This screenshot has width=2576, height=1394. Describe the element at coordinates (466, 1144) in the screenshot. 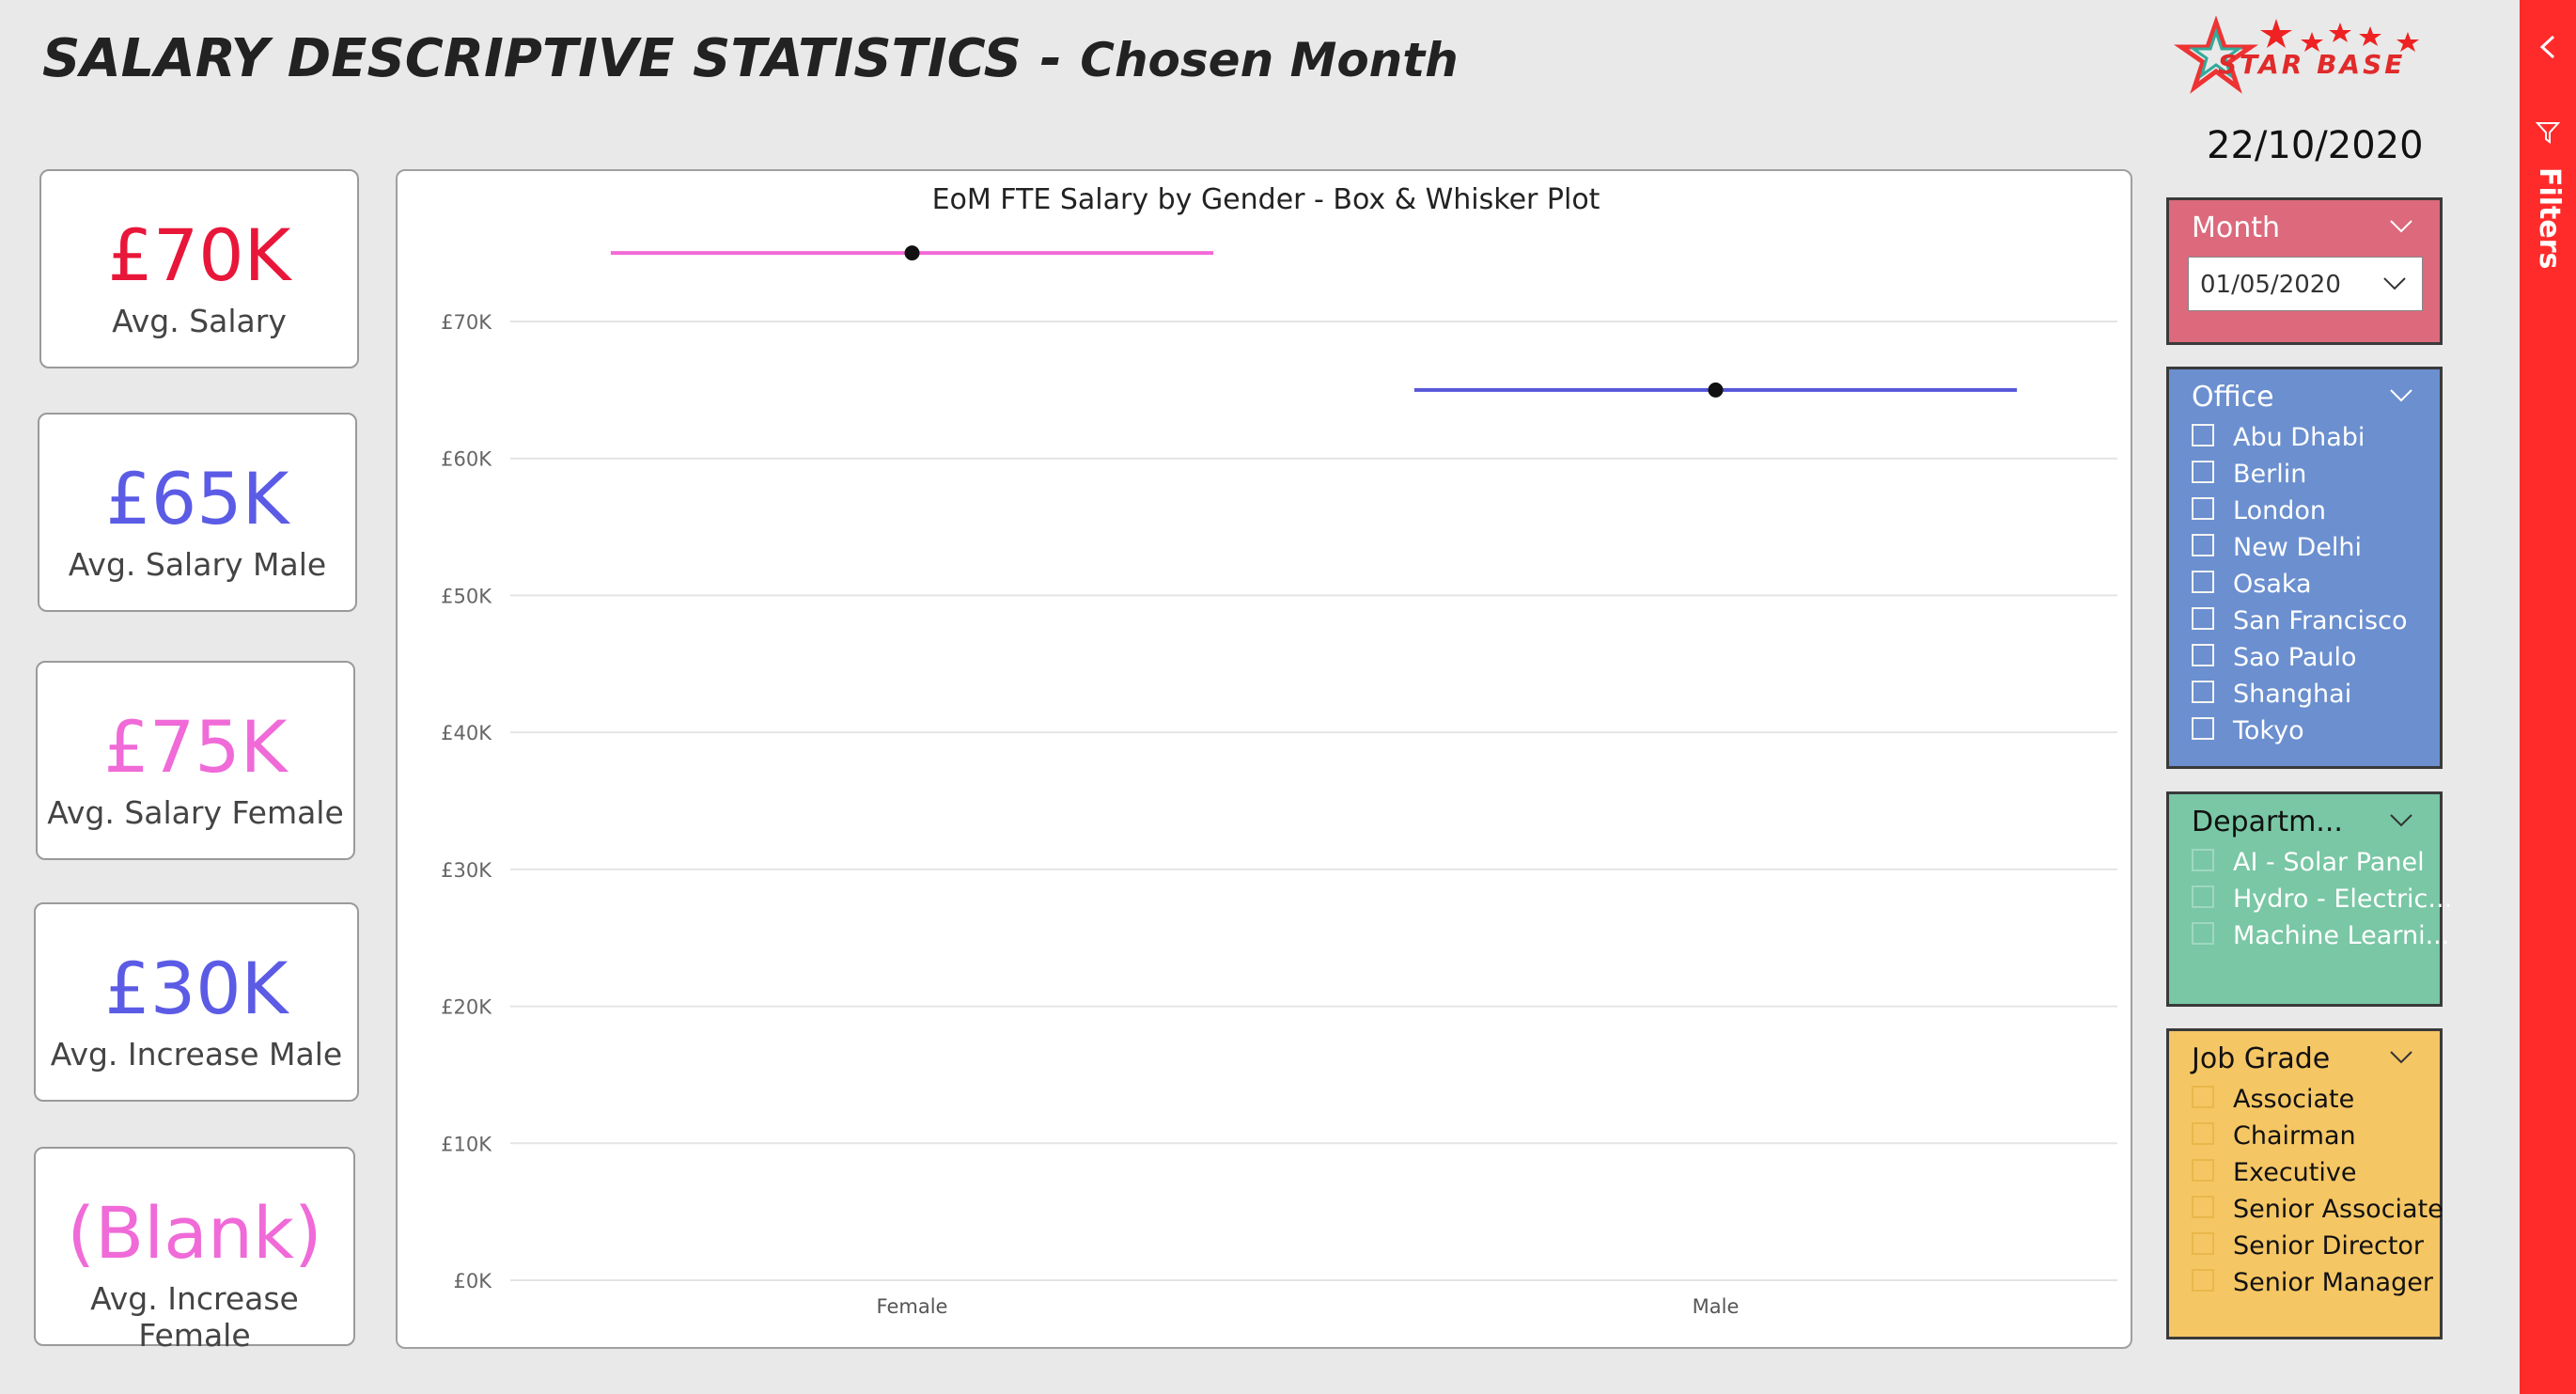

I see `y-tick-label: £10K` at that location.